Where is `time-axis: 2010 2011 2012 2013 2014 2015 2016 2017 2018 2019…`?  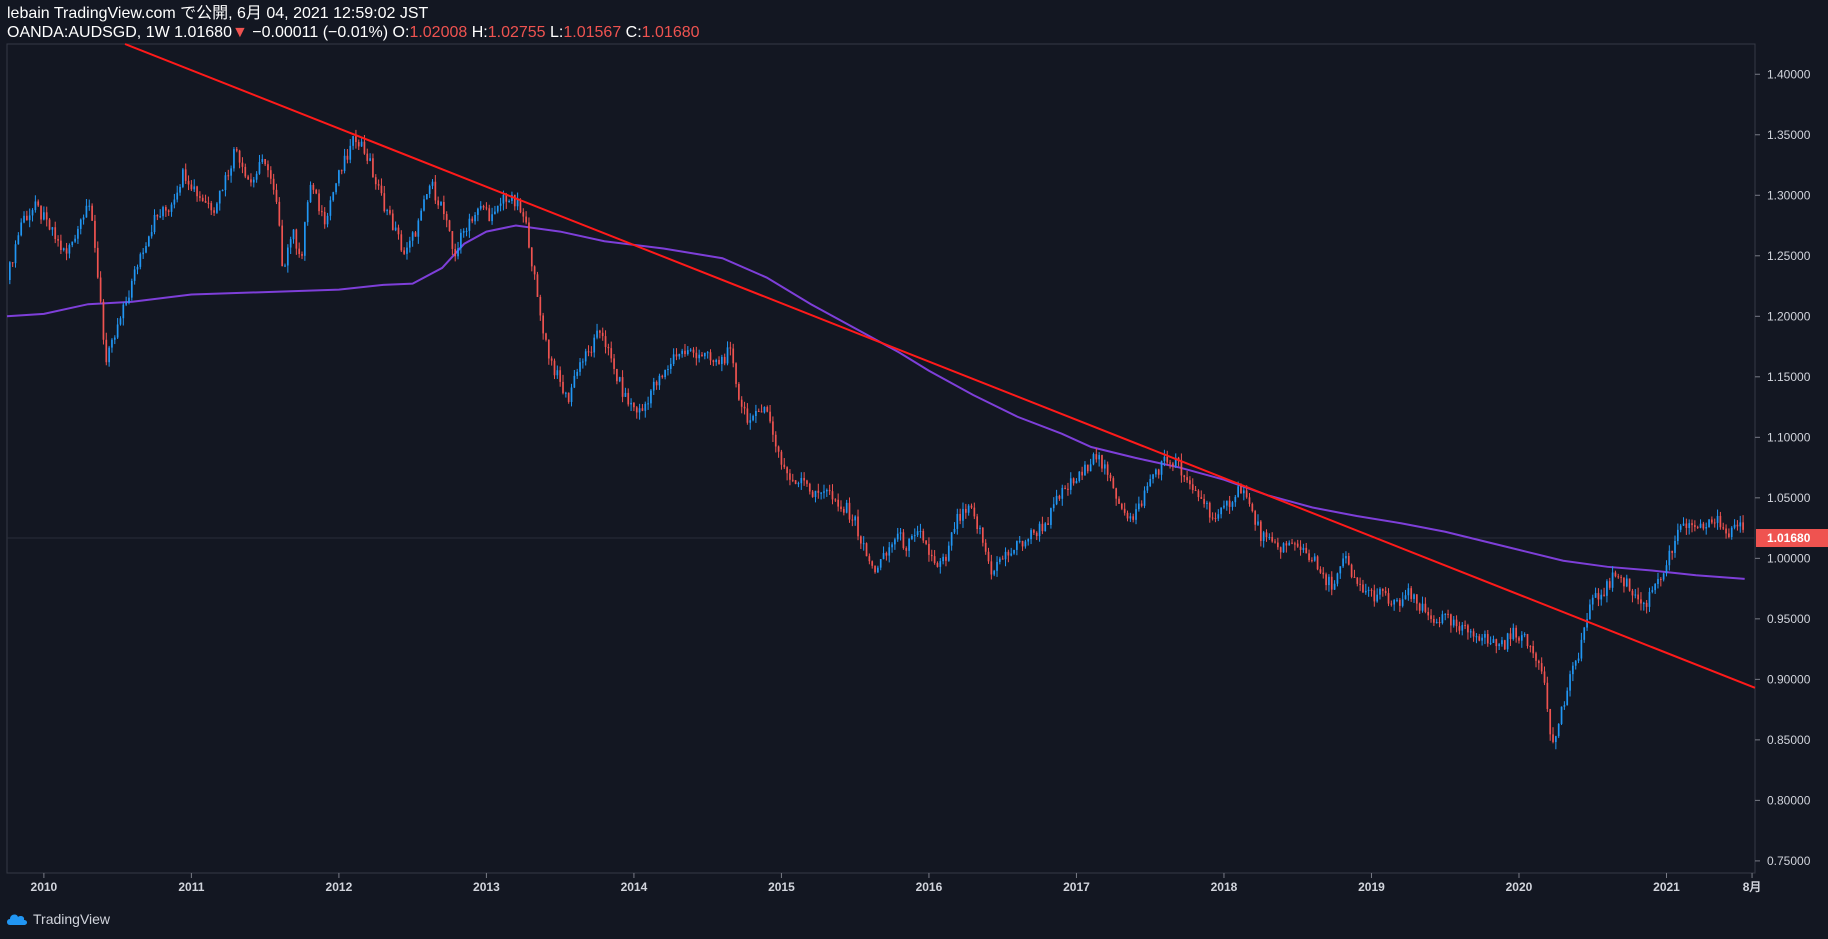
time-axis: 2010 2011 2012 2013 2014 2015 2016 2017 2018 2019… is located at coordinates (896, 883).